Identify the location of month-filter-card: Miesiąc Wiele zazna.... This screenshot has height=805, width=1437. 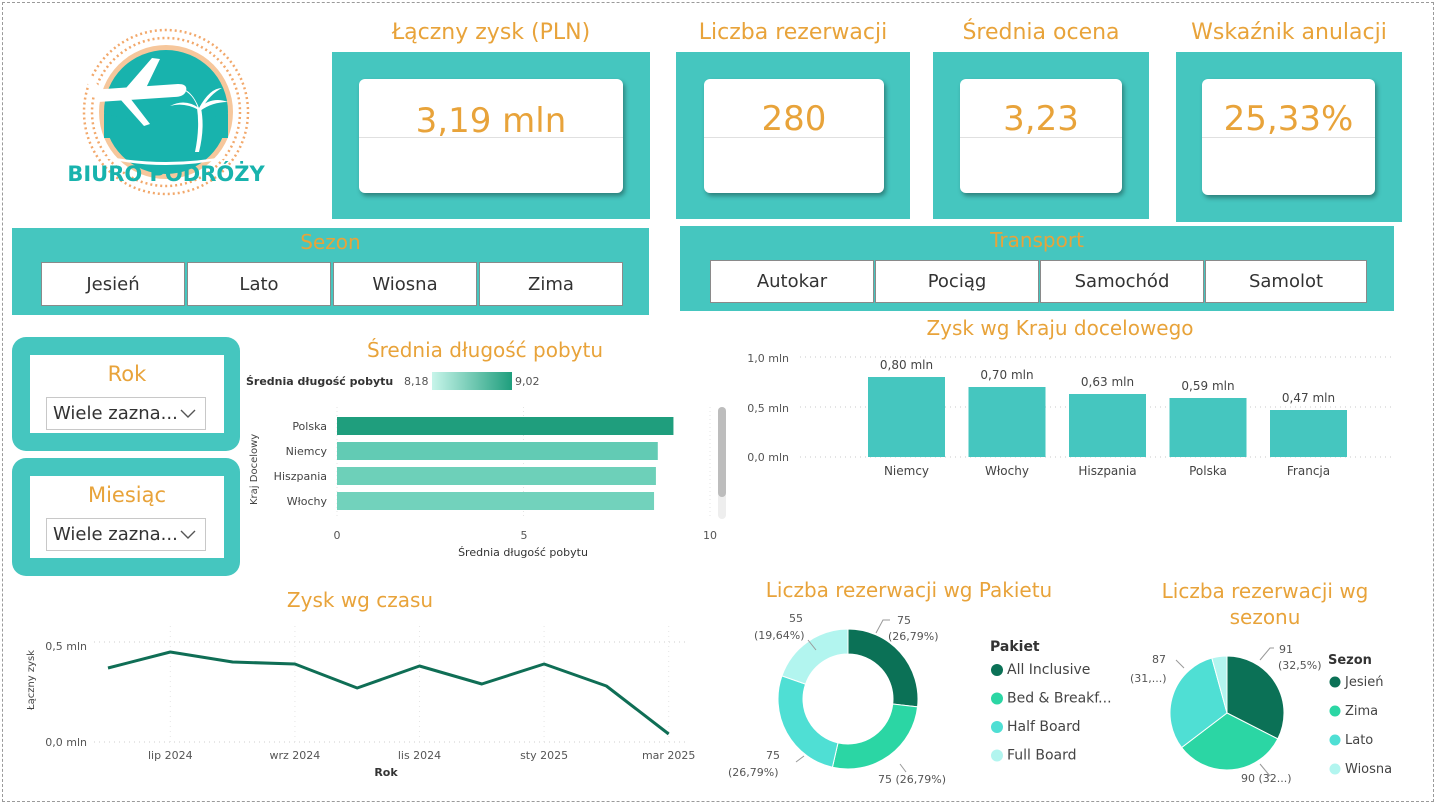
(127, 517).